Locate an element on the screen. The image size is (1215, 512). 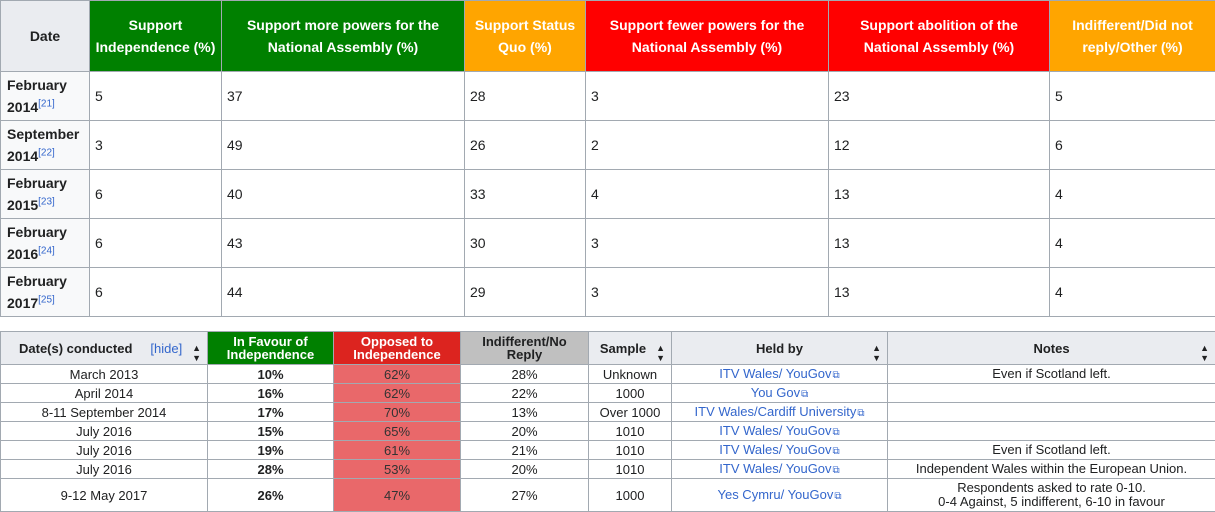
row-date-year: 2014 is located at coordinates (23, 107).